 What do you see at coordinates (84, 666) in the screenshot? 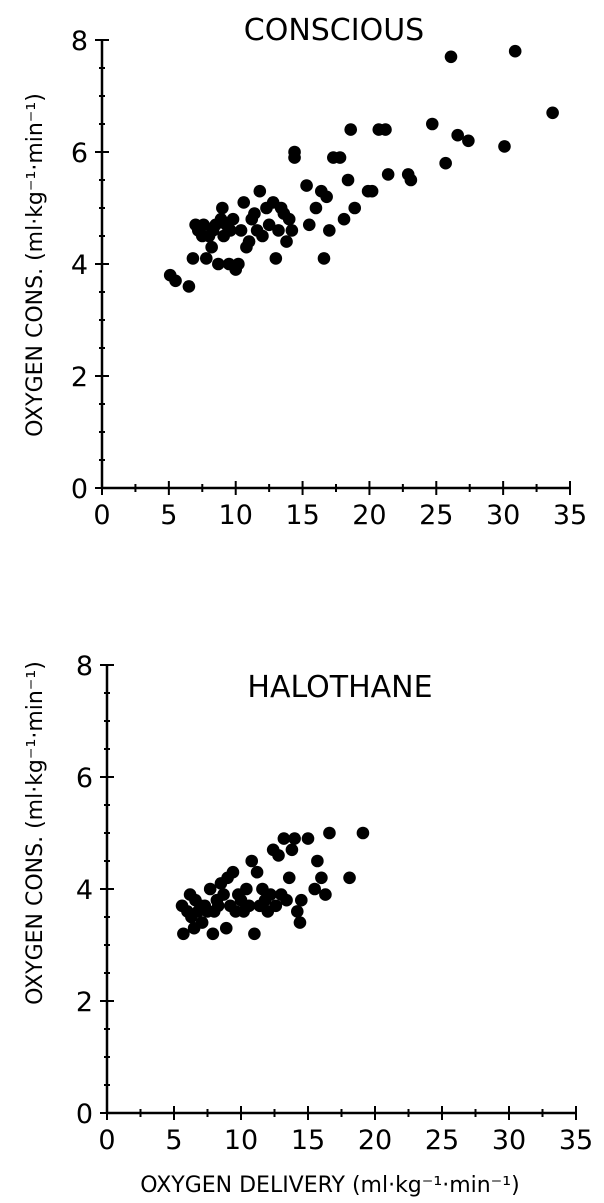
I see `y-tick-label: 8` at bounding box center [84, 666].